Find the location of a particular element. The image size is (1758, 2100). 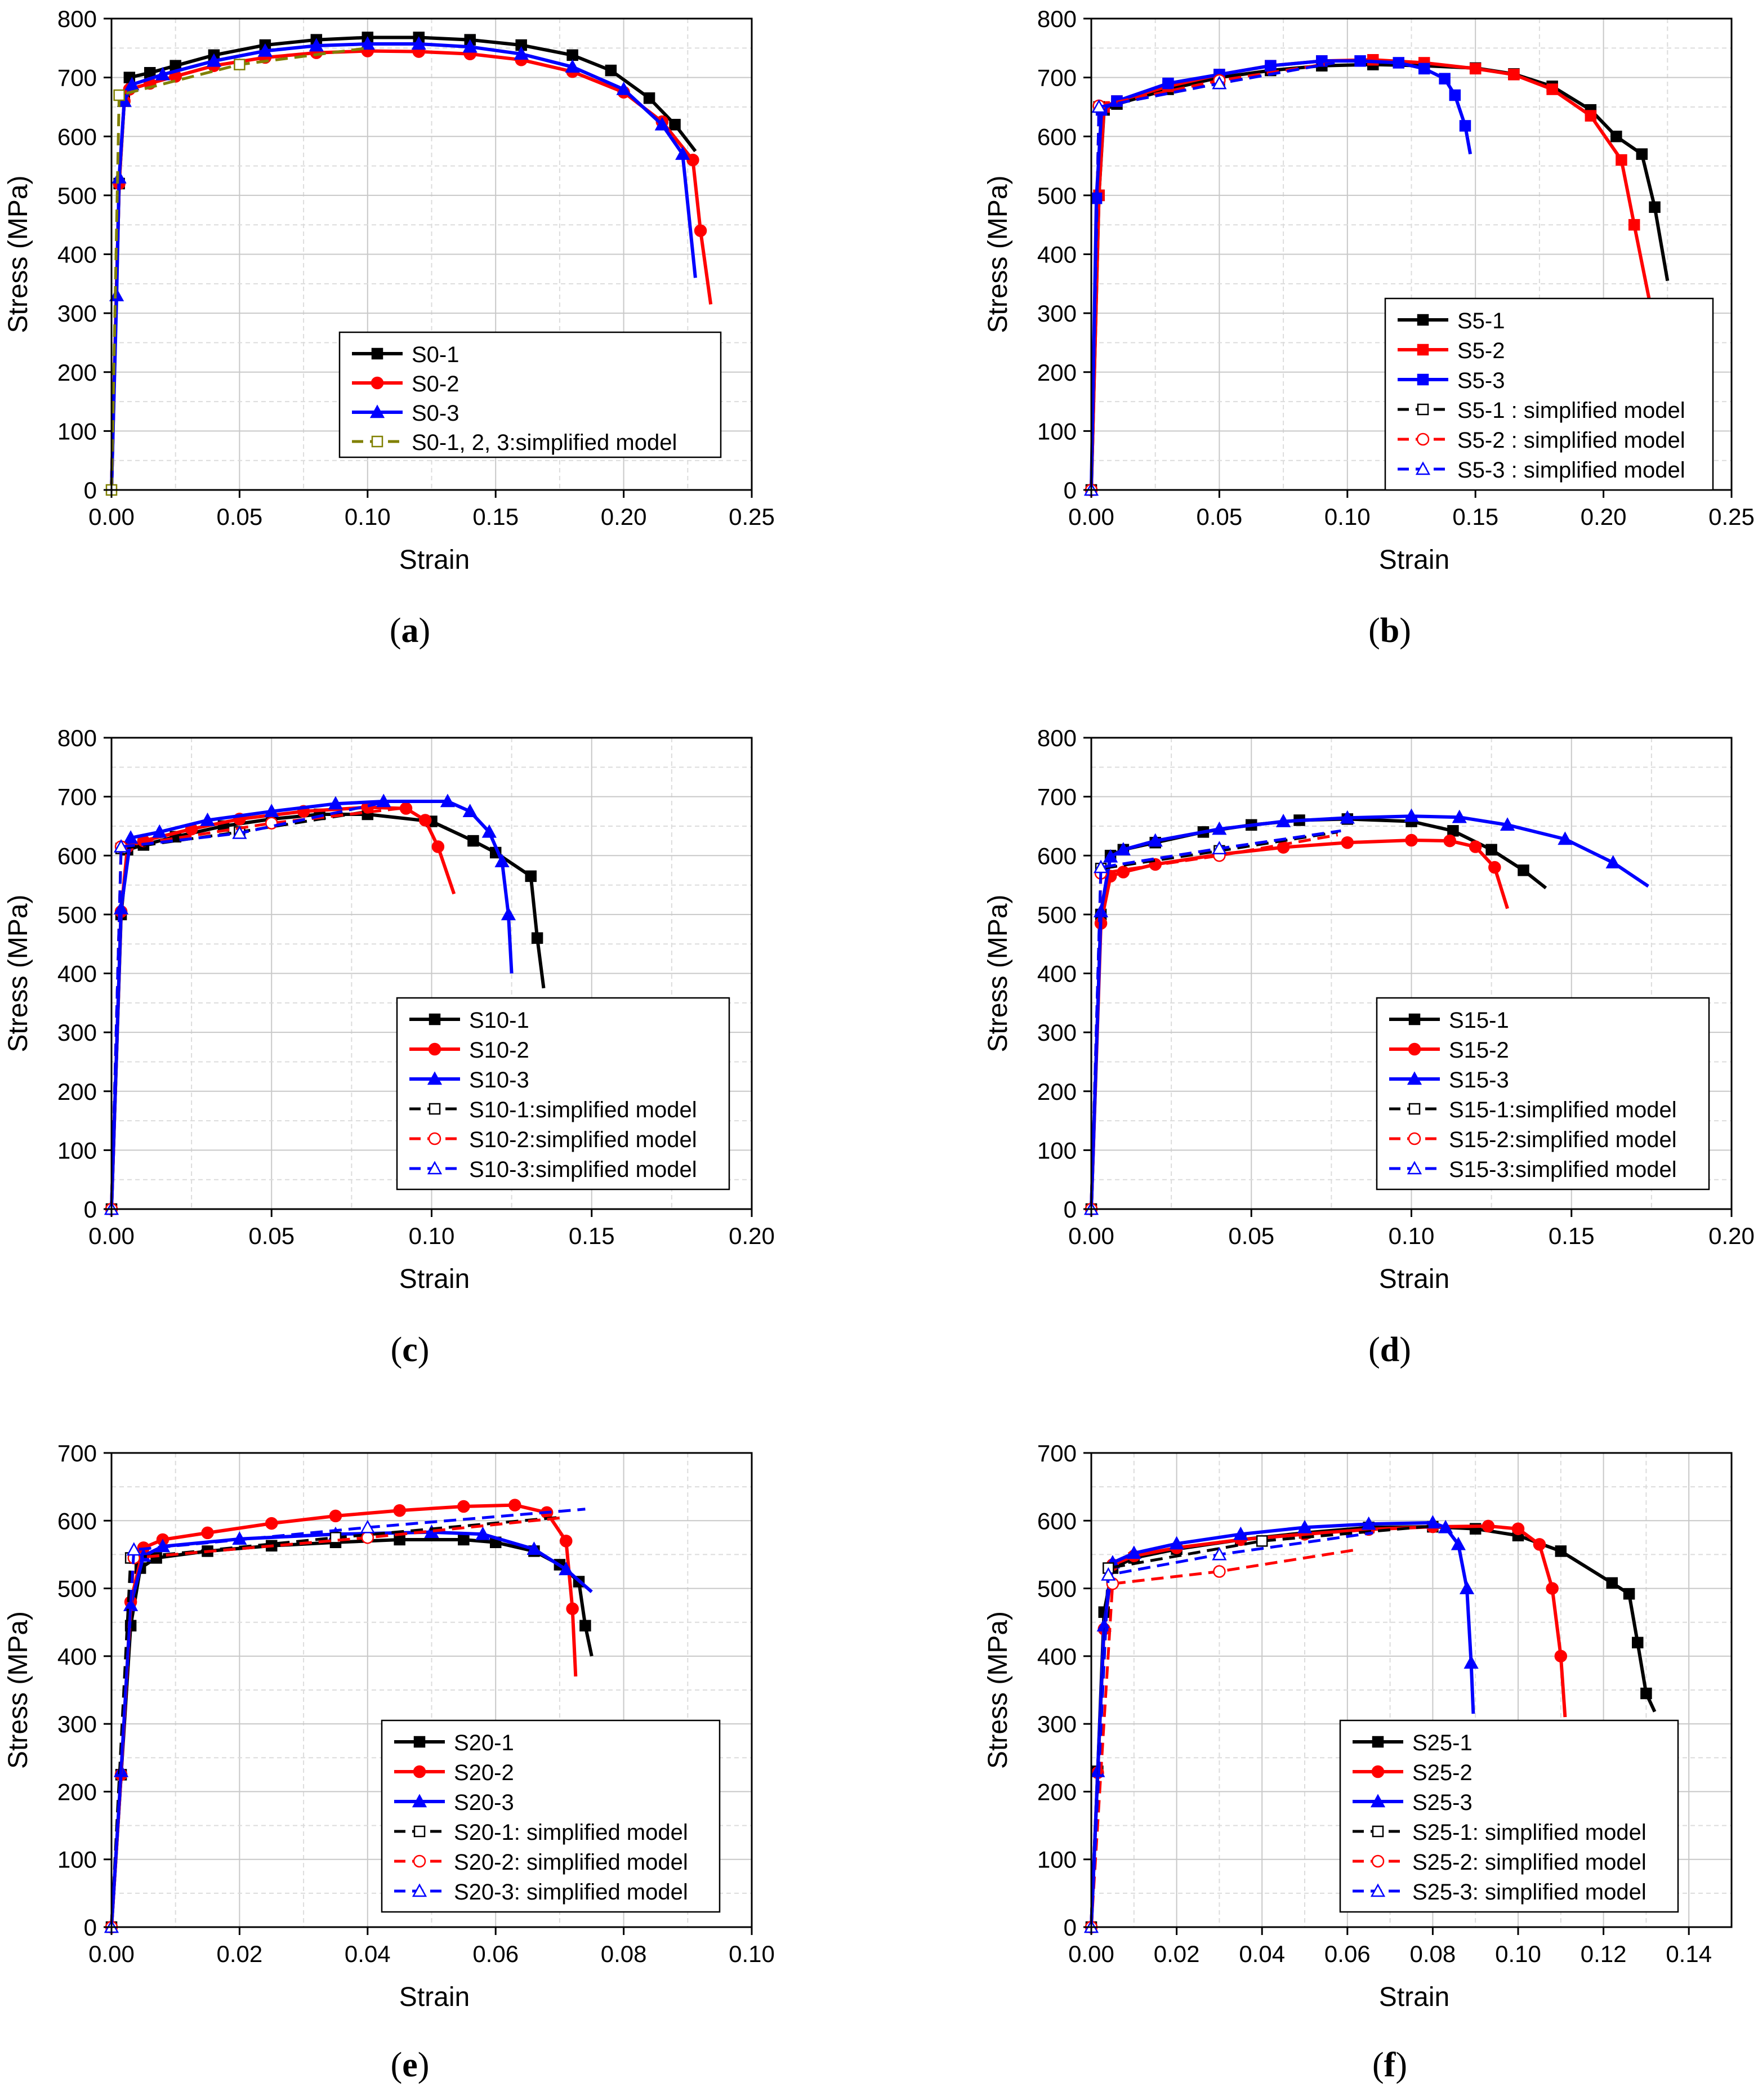

legend-entry: S15-2 is located at coordinates (1449, 1050).